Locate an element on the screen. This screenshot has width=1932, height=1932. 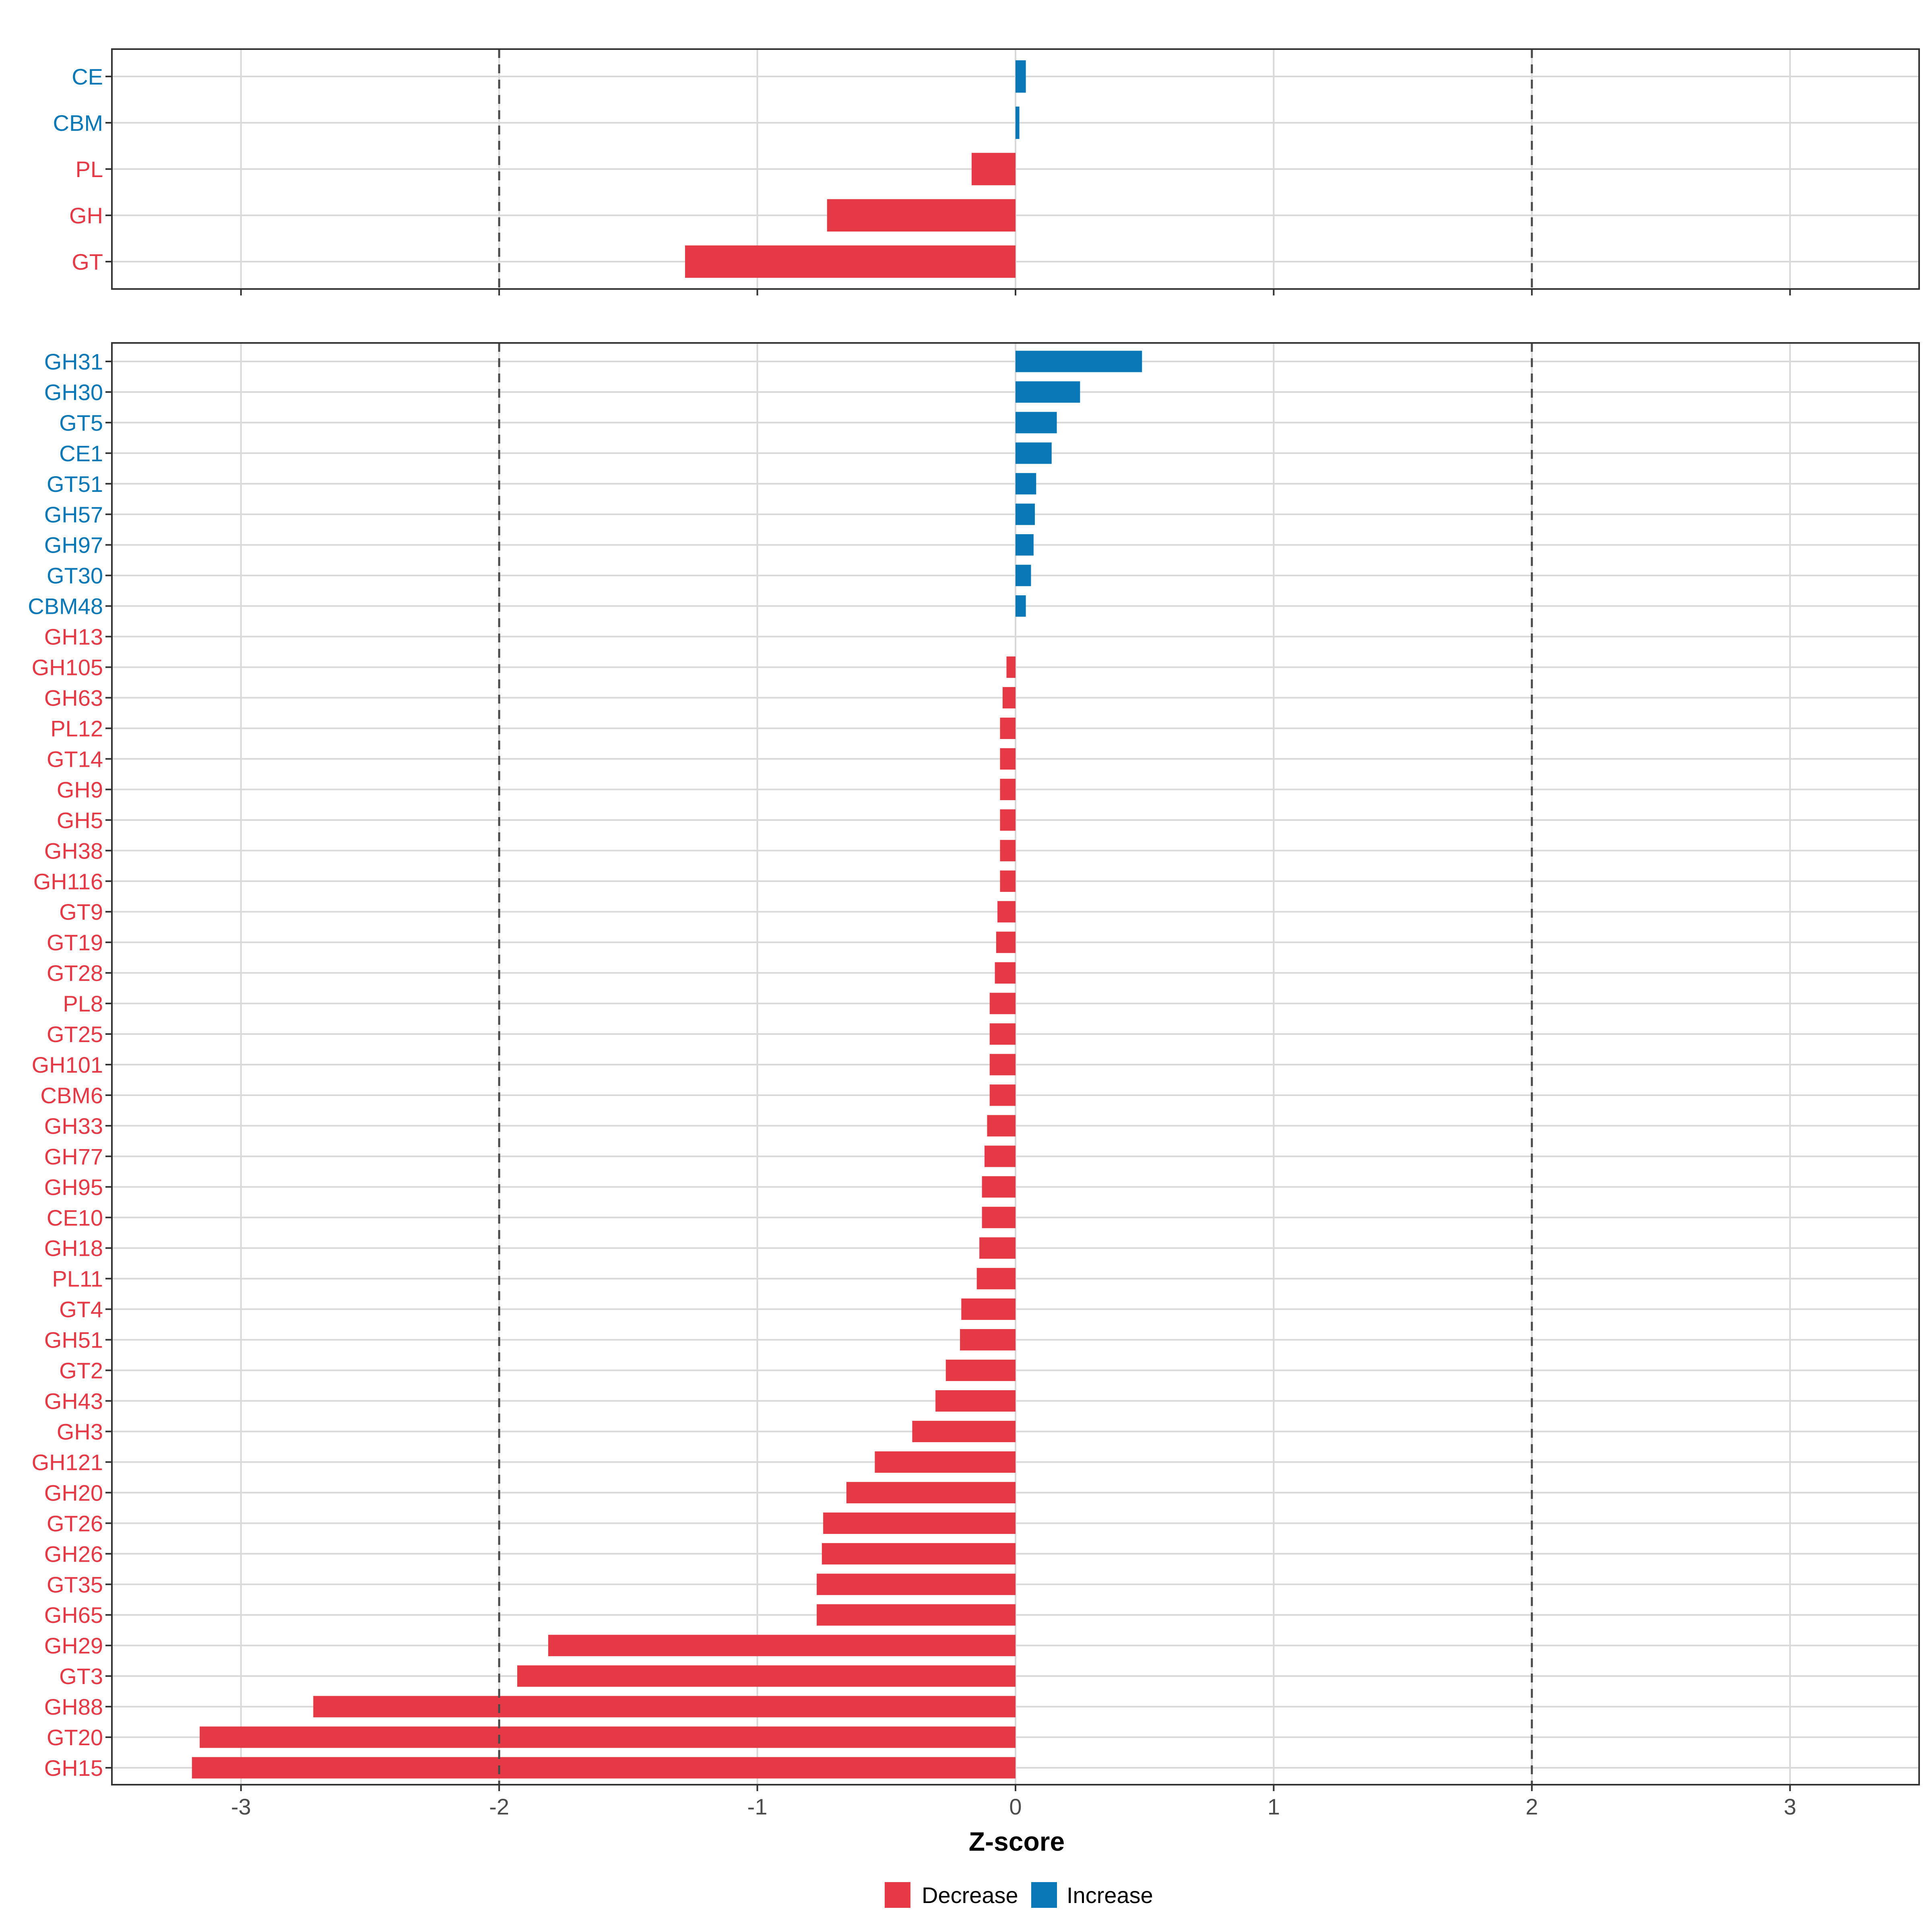
bar-gh116 is located at coordinates (1008, 881).